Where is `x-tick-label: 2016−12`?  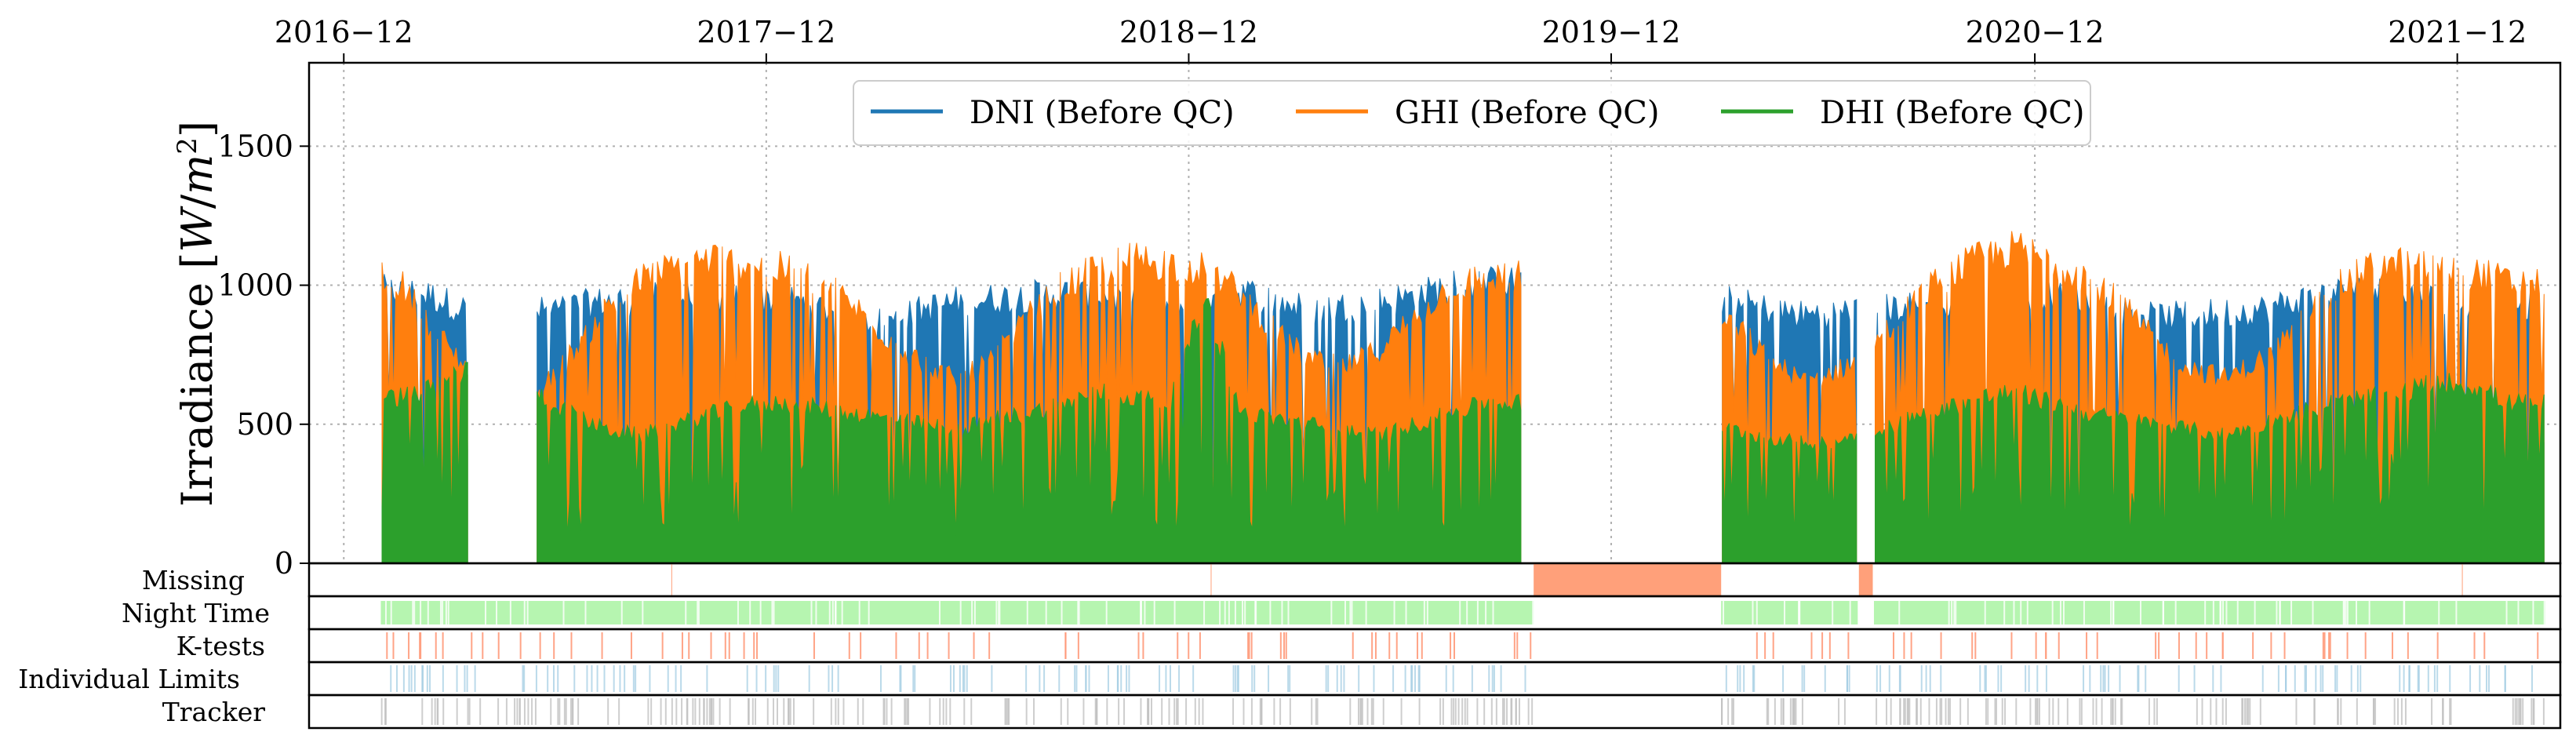
x-tick-label: 2016−12 is located at coordinates (344, 32).